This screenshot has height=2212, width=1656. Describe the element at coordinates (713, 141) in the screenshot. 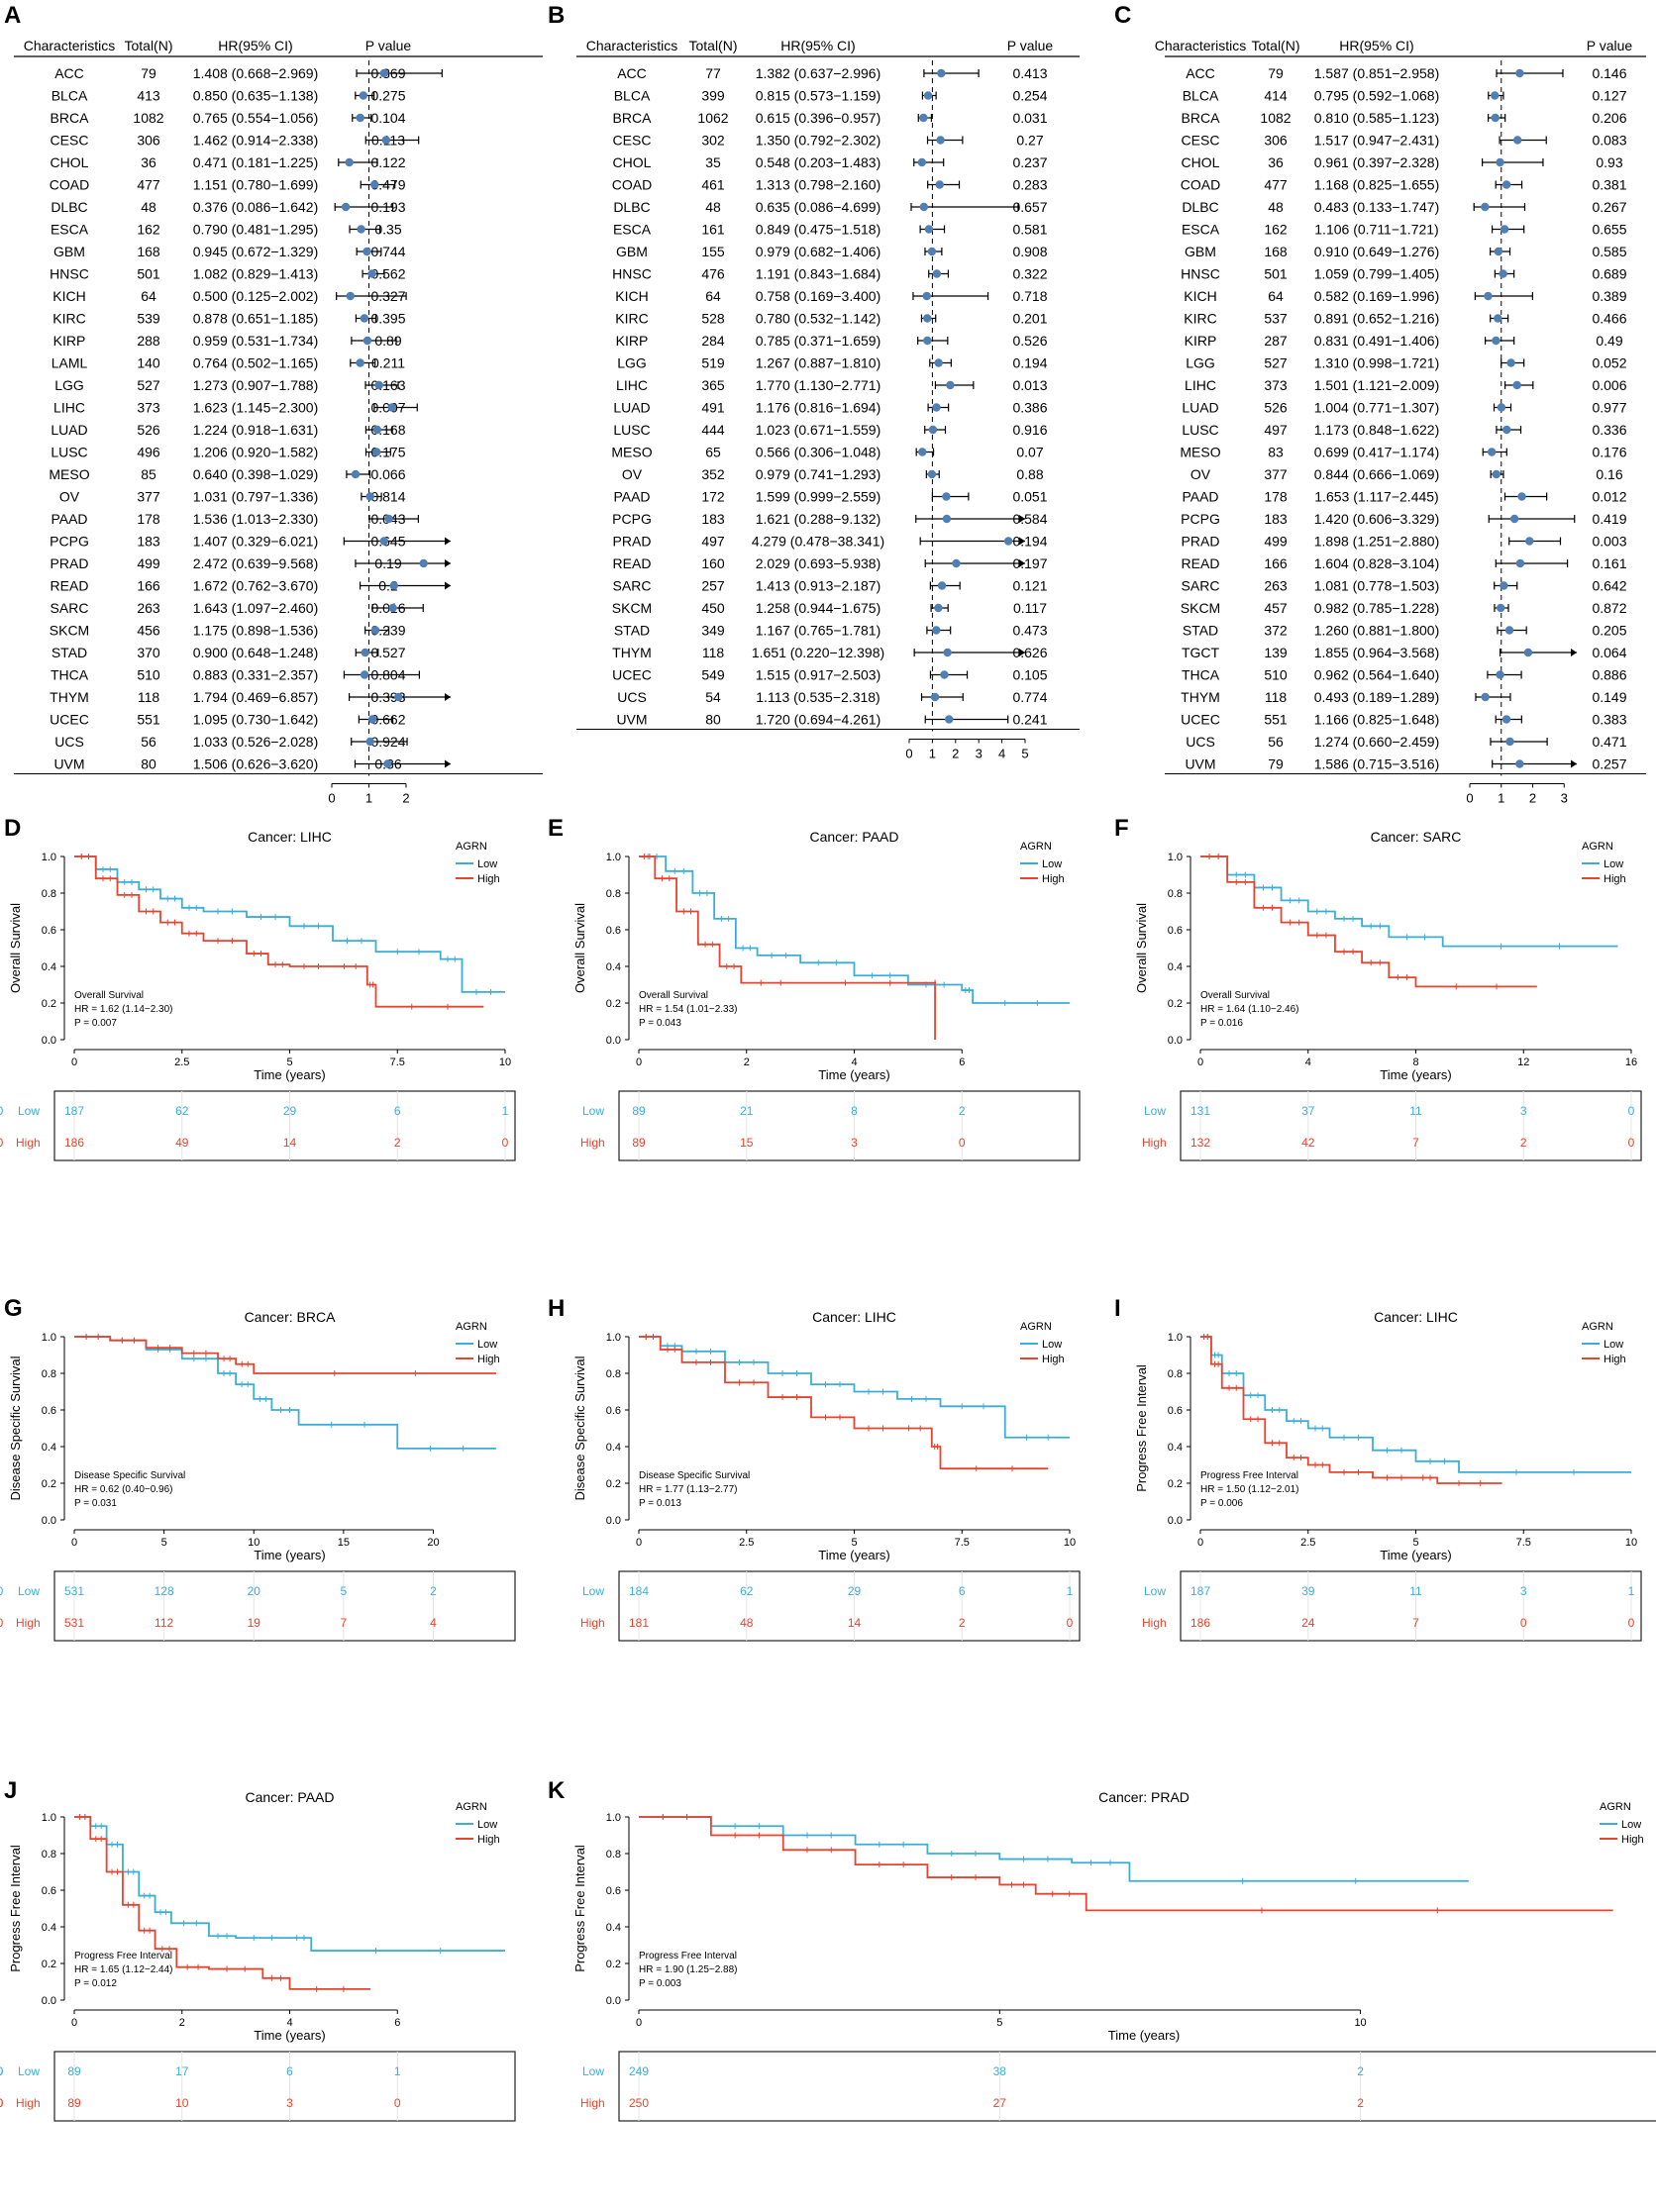

I see `row-total: 302` at that location.